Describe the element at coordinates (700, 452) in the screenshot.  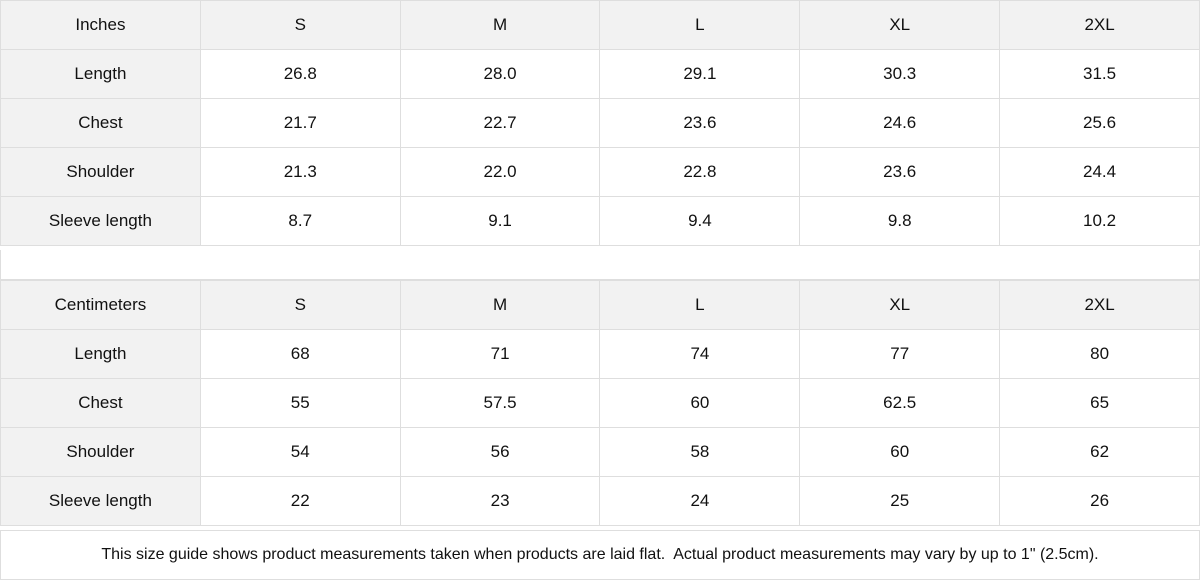
I see `measurement-value: 58` at that location.